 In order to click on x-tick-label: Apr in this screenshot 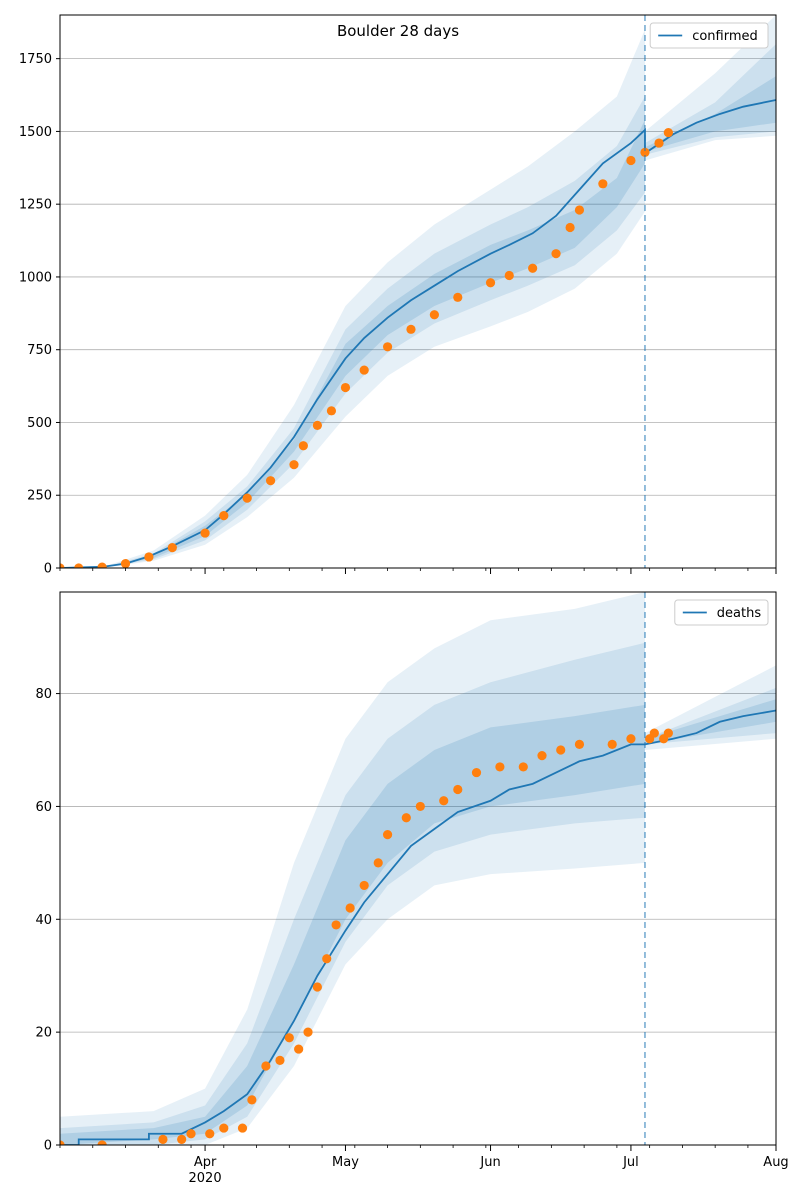, I will do `click(205, 1162)`.